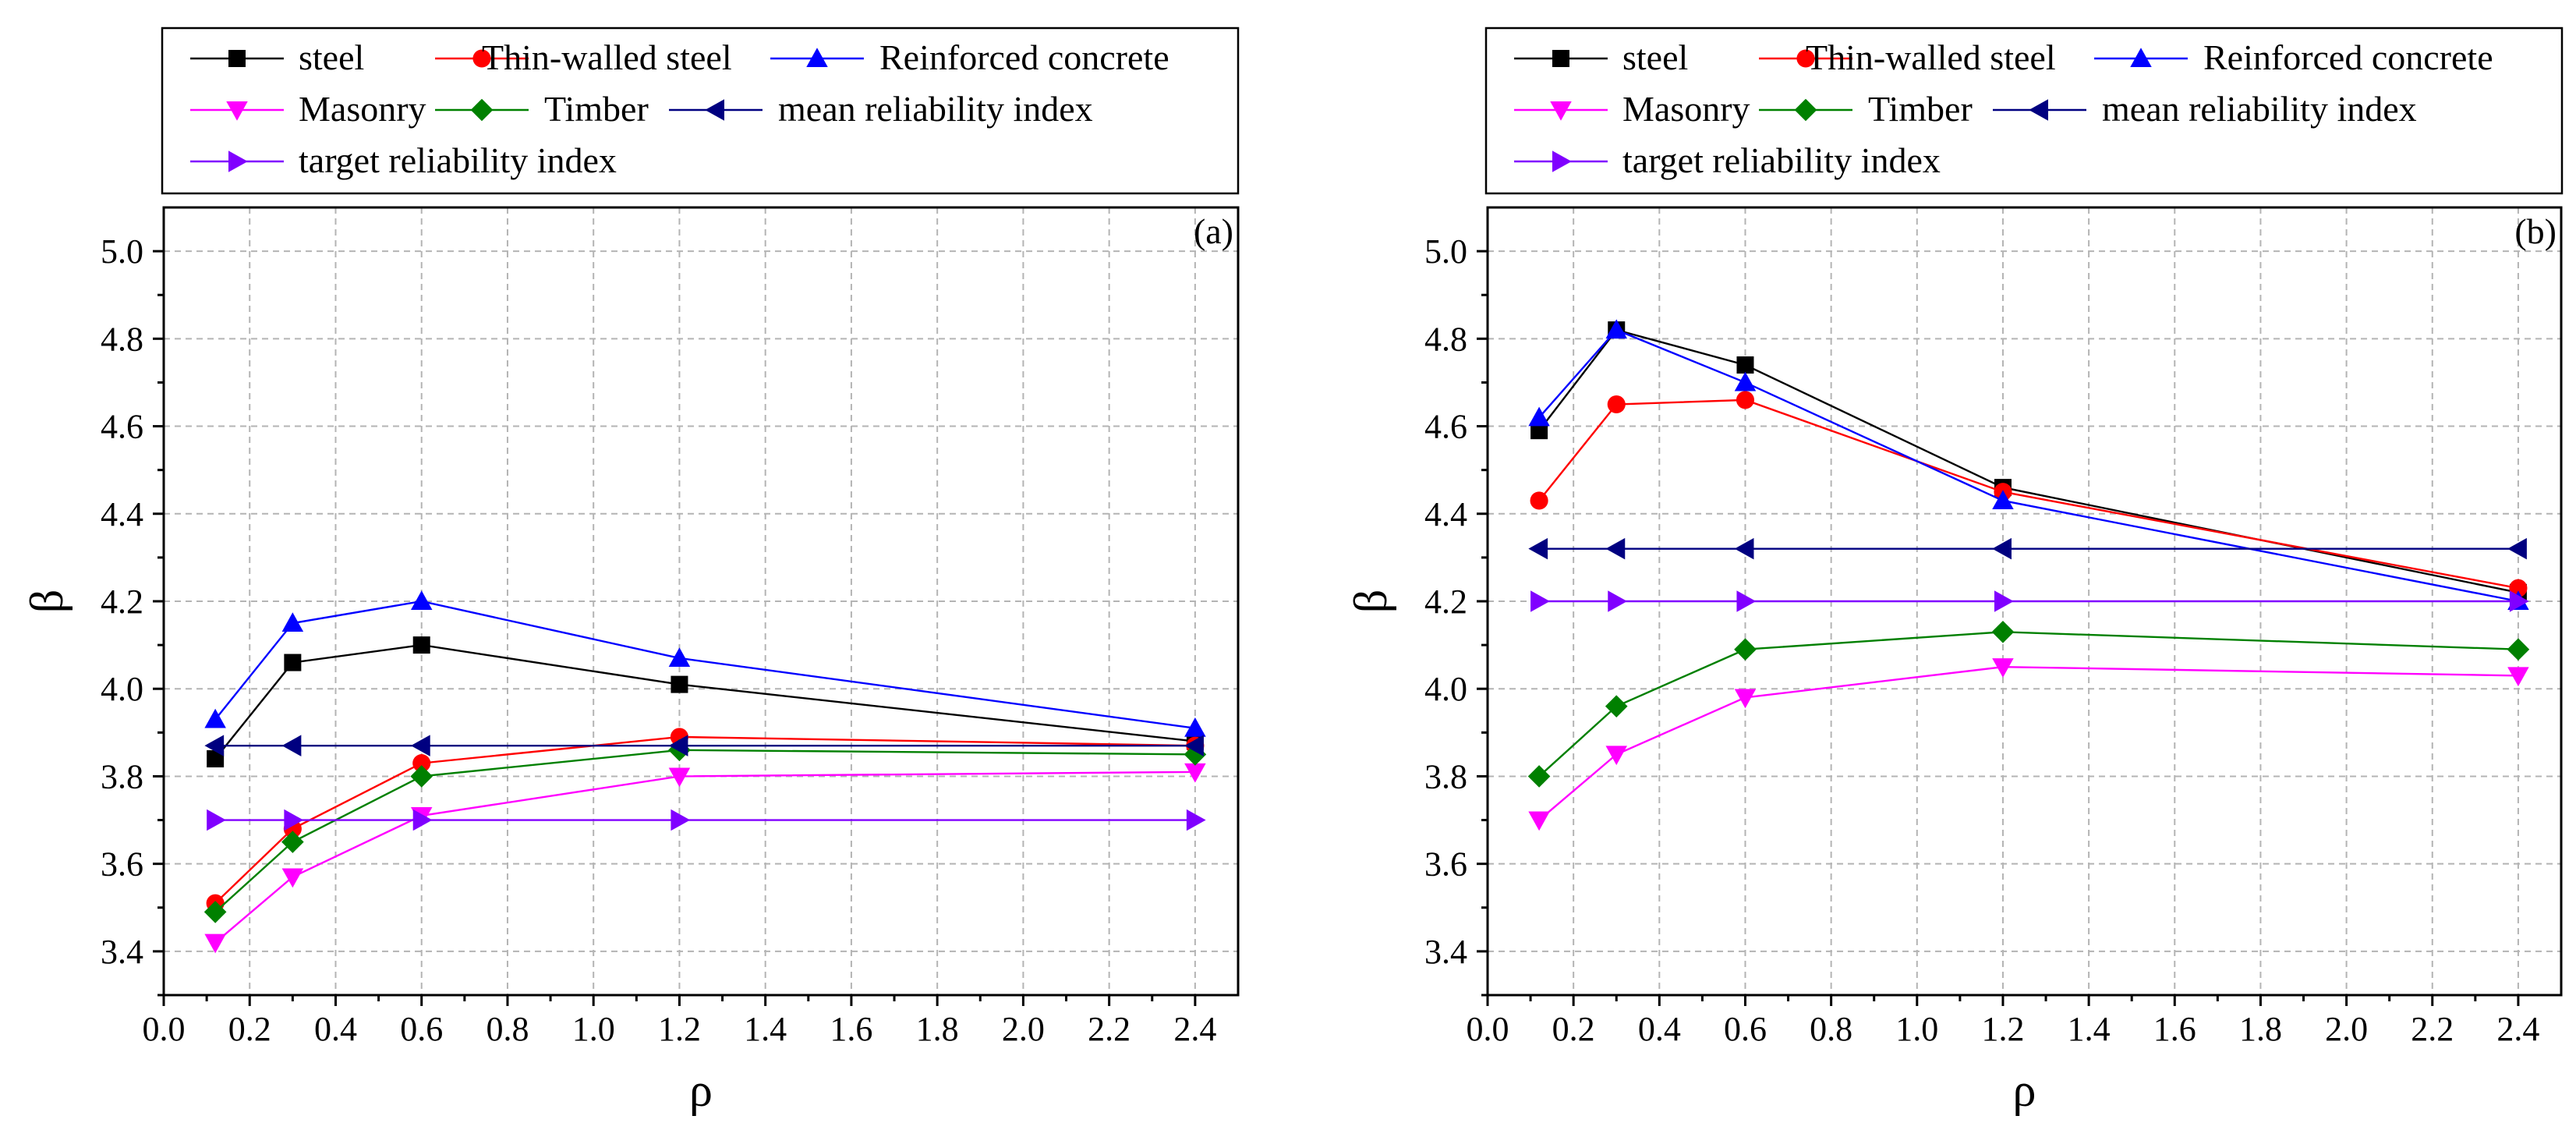 The width and height of the screenshot is (2576, 1123). I want to click on legend-item: mean reliability index, so click(2205, 109).